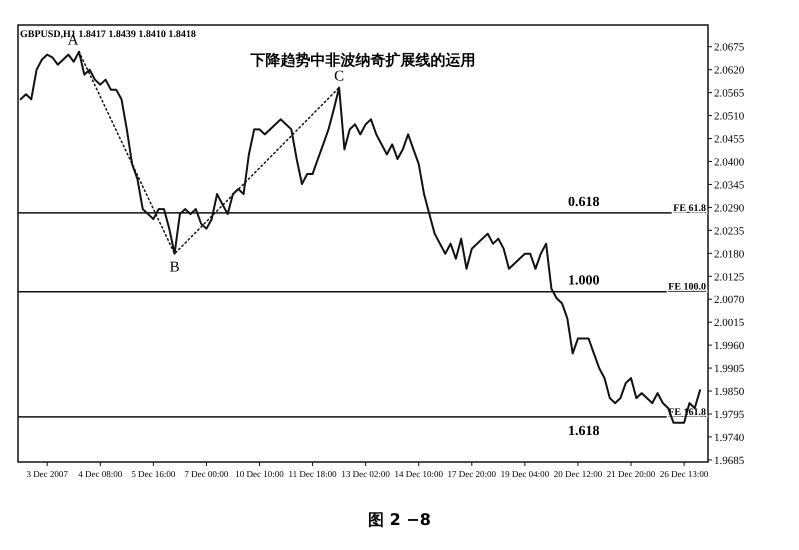  I want to click on y-tick-label: 1.9795, so click(729, 415).